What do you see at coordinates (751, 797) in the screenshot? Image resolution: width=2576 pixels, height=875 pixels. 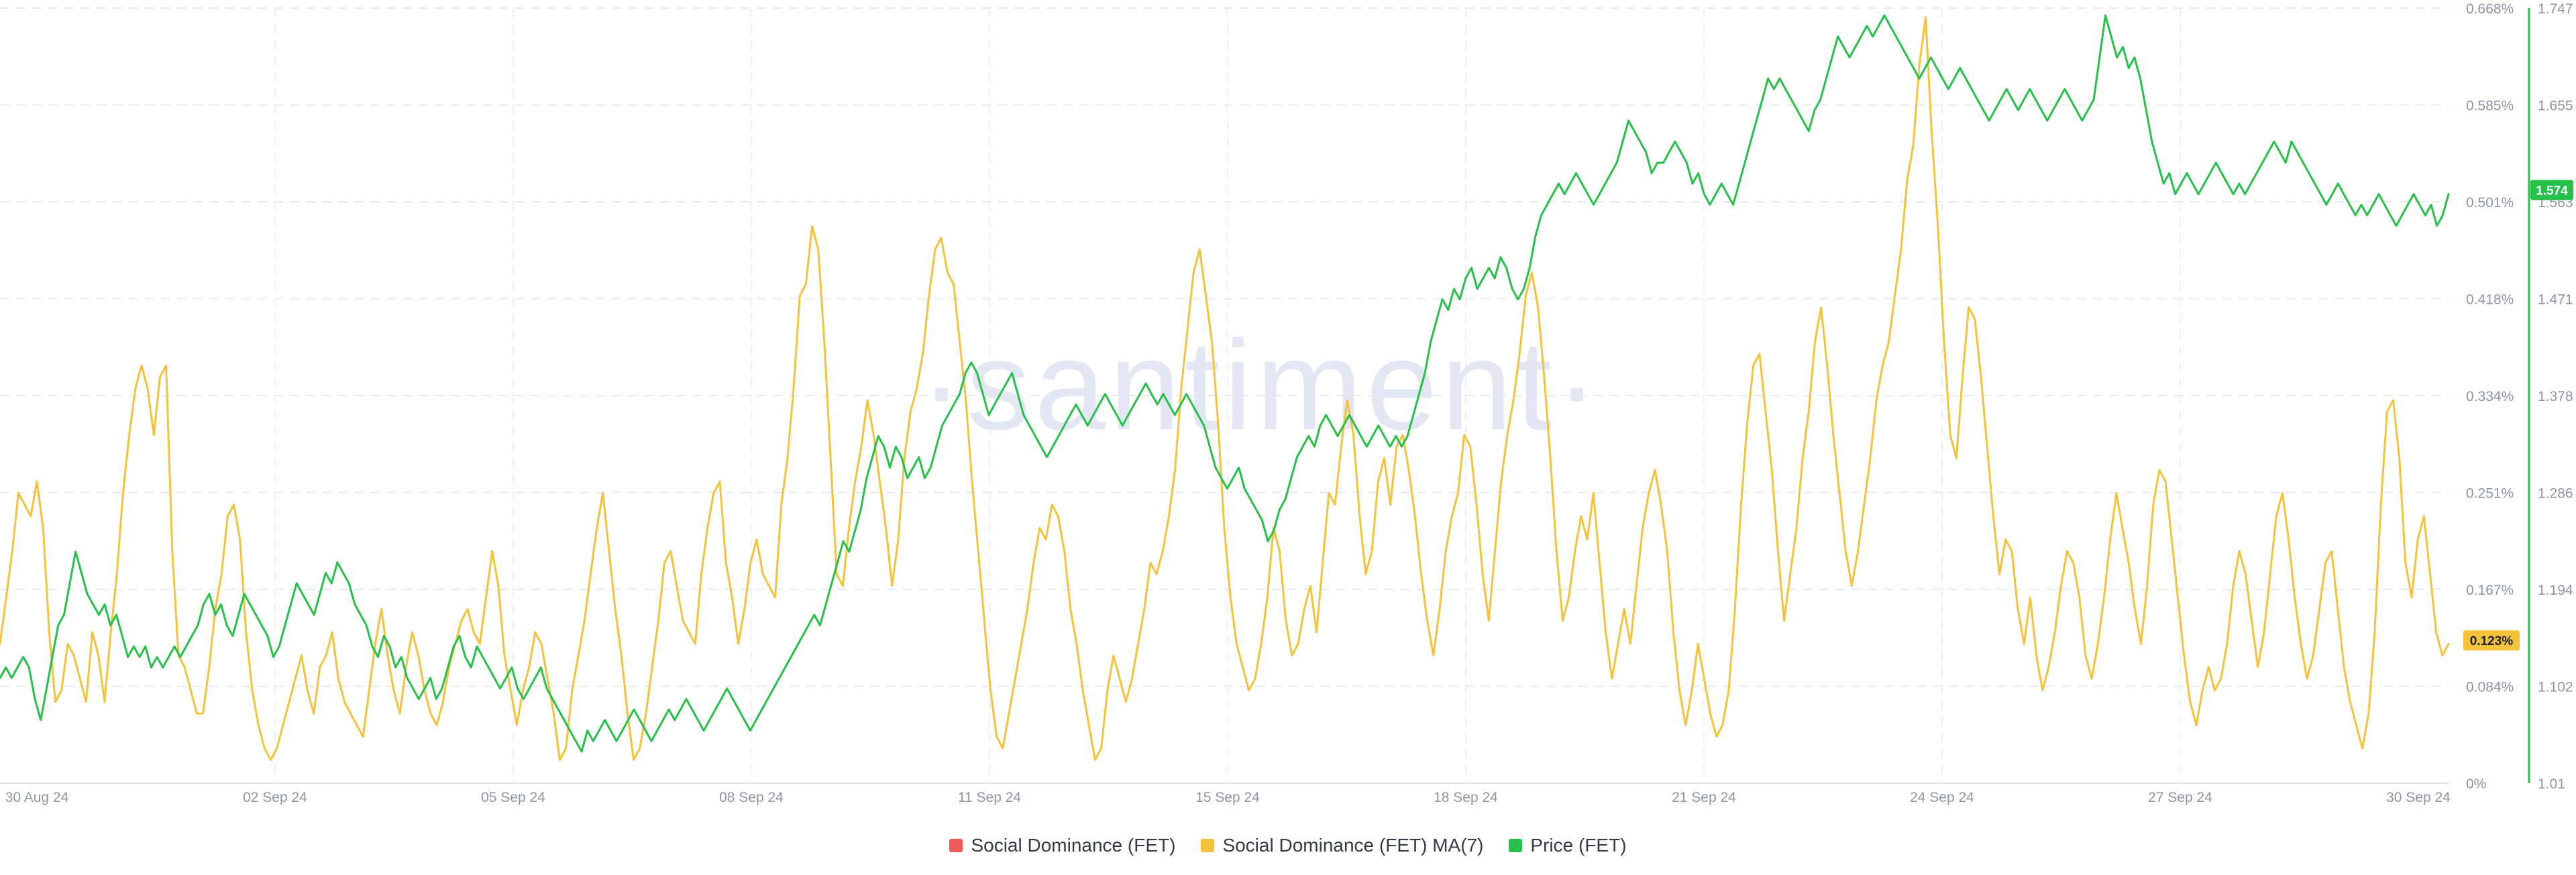 I see `x-axis-tick-label: 08 Sep 24` at bounding box center [751, 797].